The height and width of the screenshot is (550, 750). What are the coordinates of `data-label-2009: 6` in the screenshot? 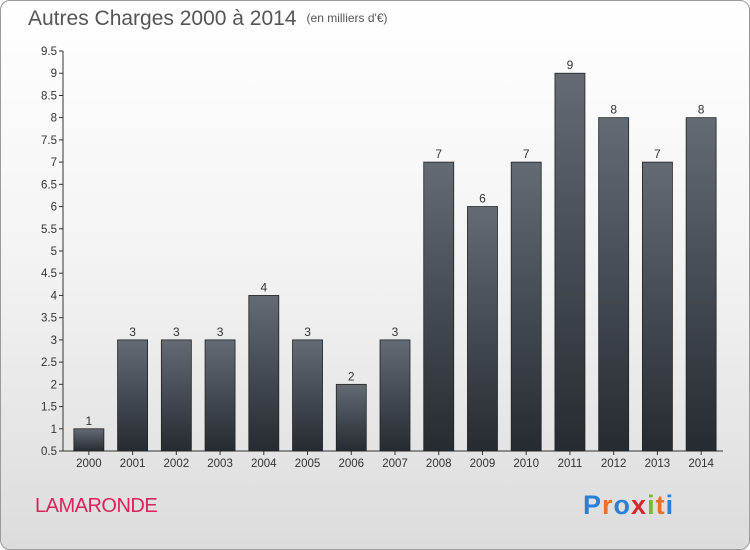 It's located at (482, 199).